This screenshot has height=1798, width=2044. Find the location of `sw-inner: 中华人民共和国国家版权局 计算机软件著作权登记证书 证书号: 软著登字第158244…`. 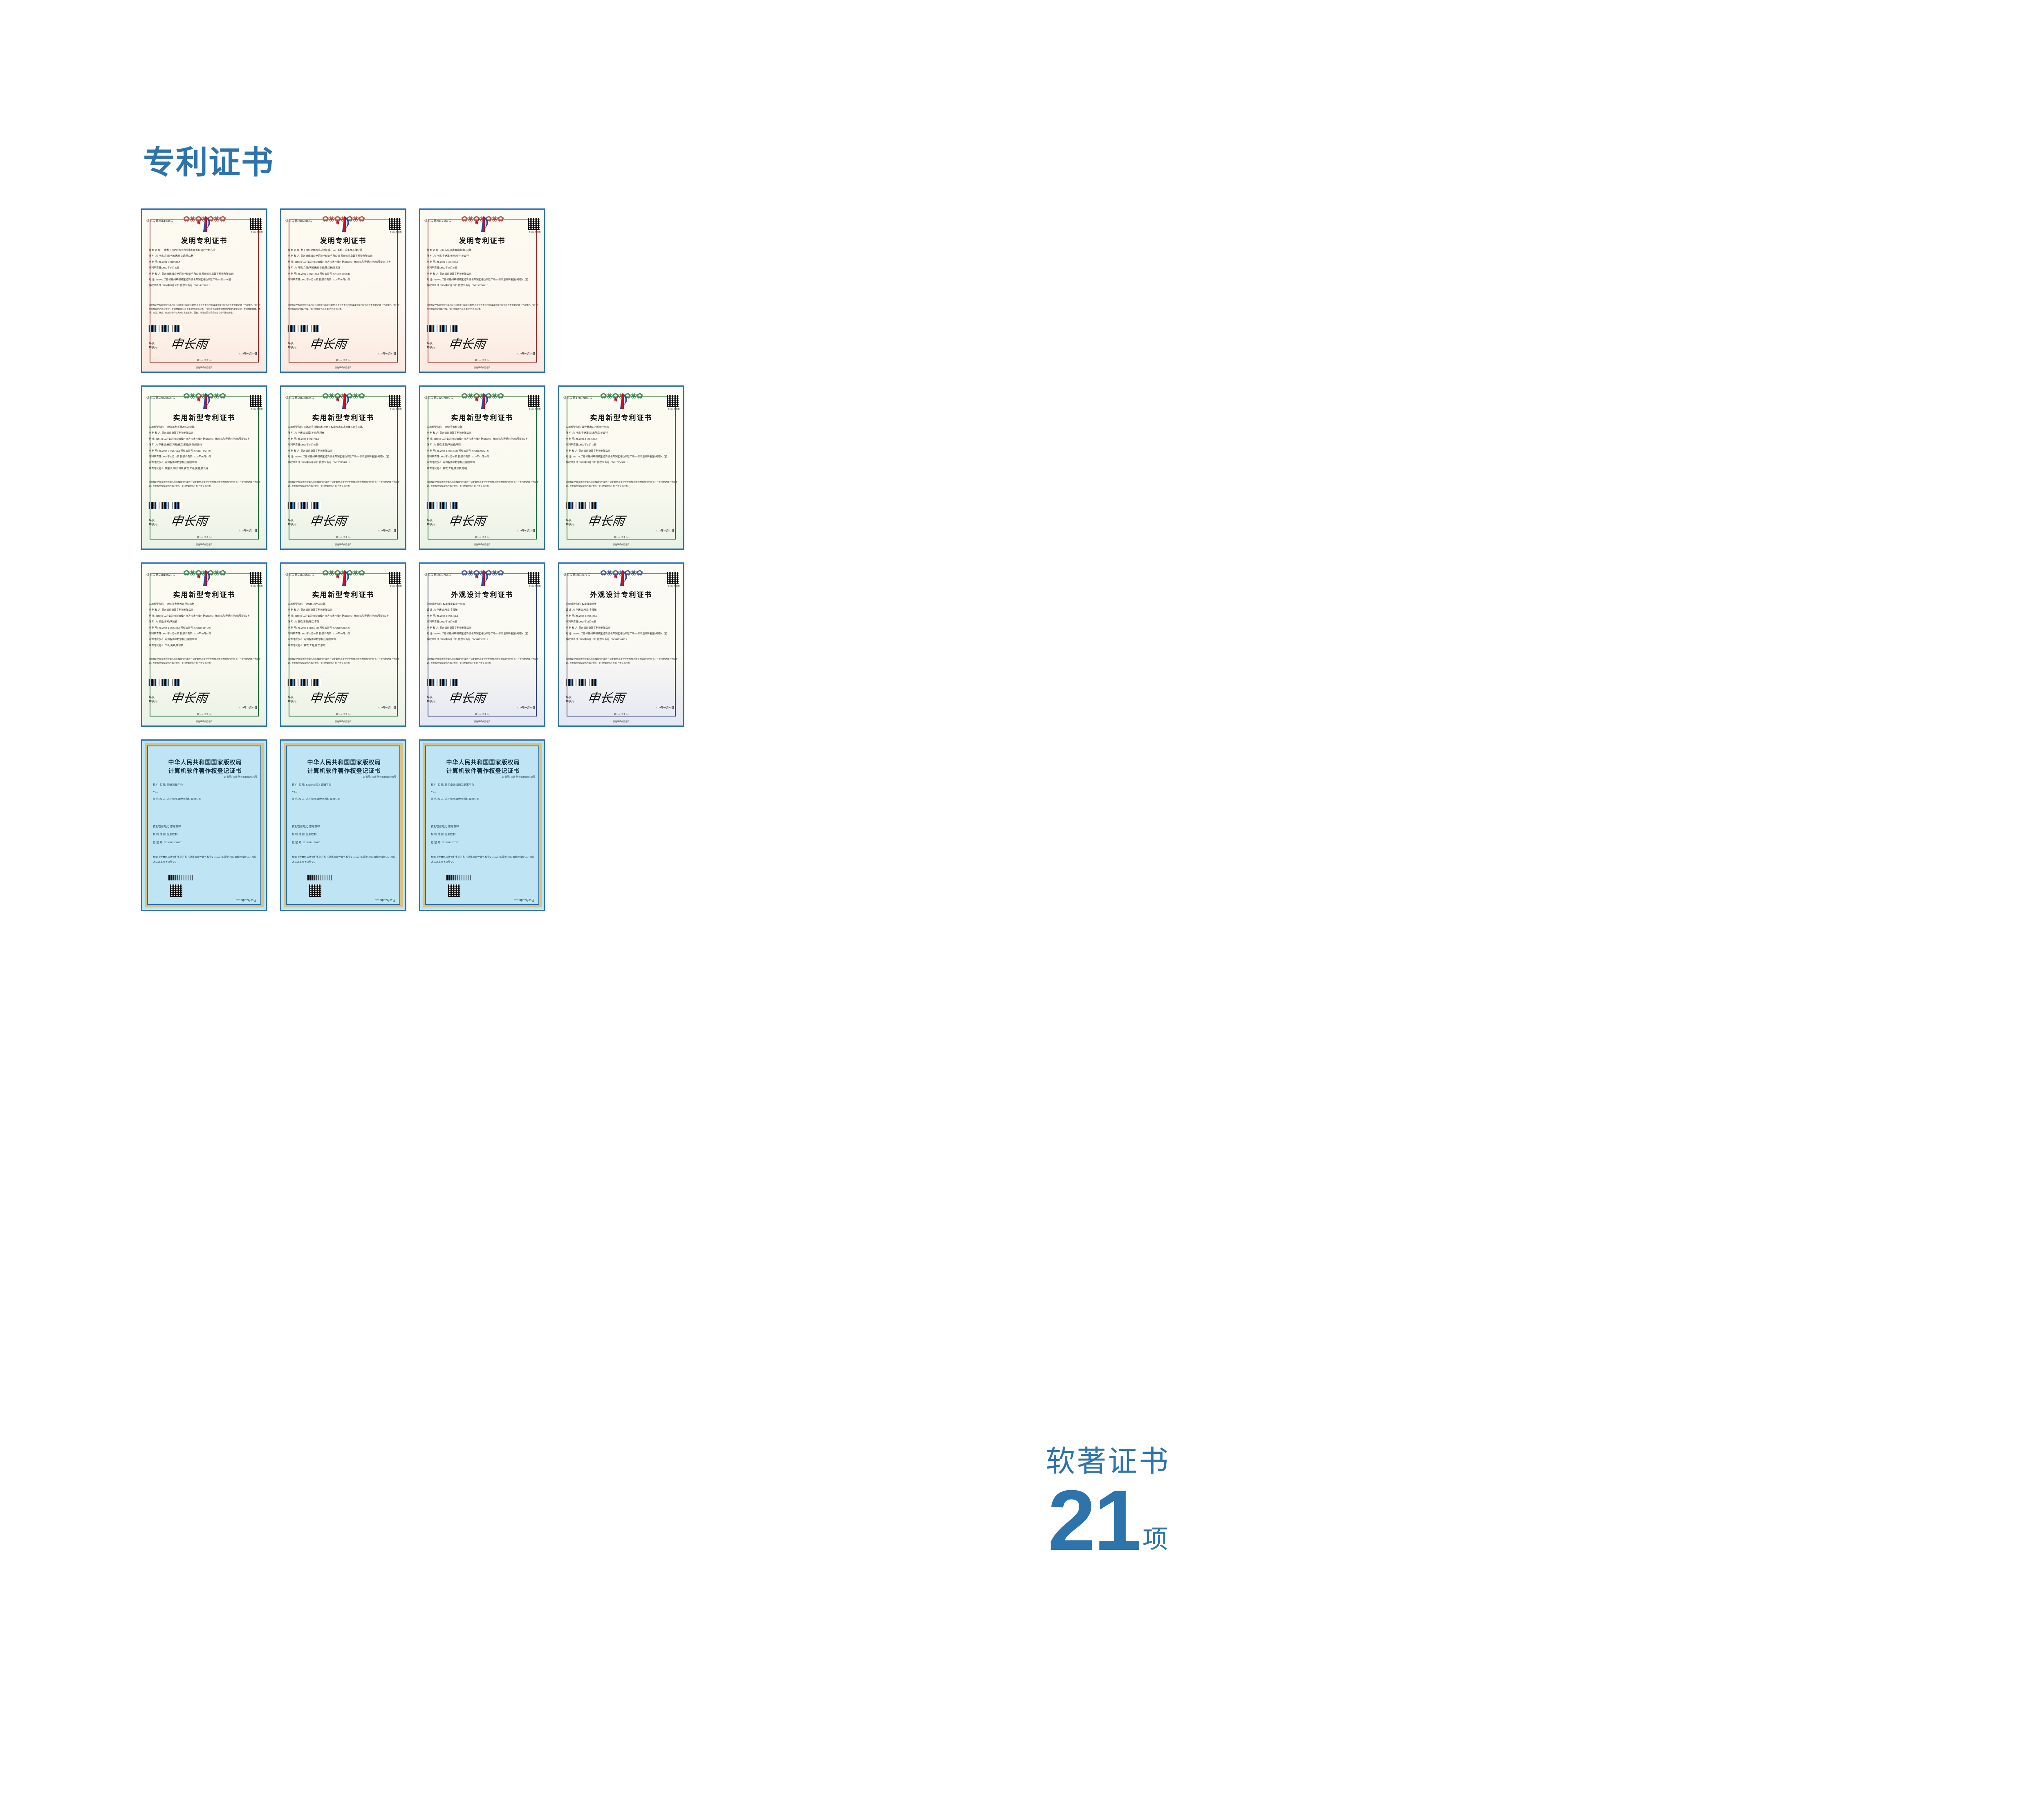

sw-inner: 中华人民共和国国家版权局 计算机软件著作权登记证书 证书号: 软著登字第158244… is located at coordinates (483, 826).